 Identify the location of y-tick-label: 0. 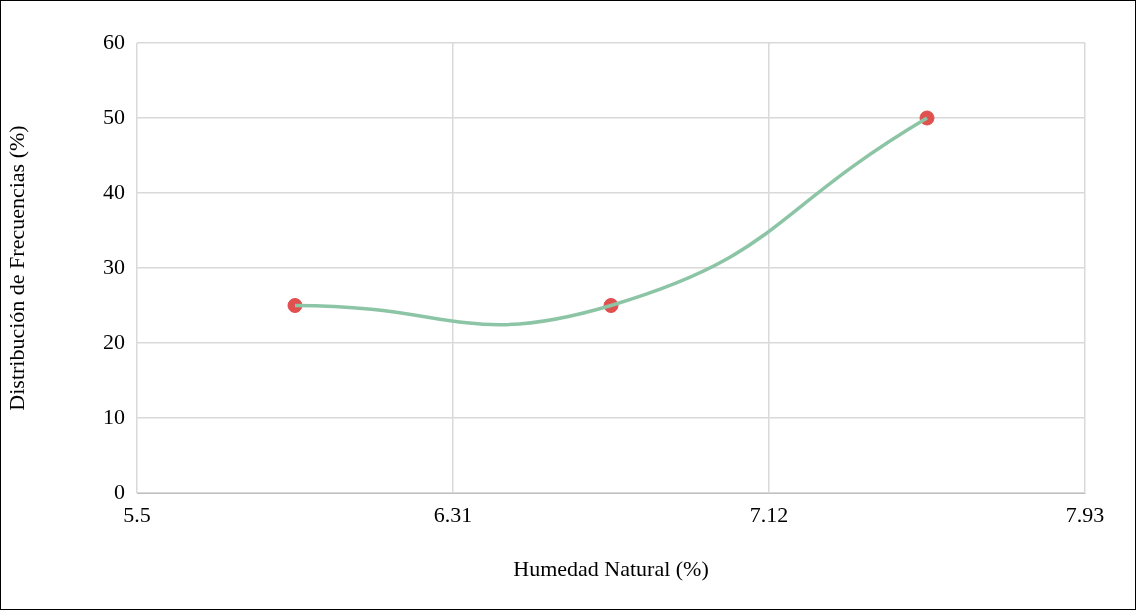
(119, 491).